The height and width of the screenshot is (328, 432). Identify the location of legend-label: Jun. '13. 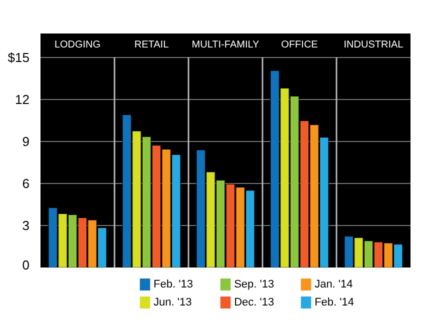
(173, 302).